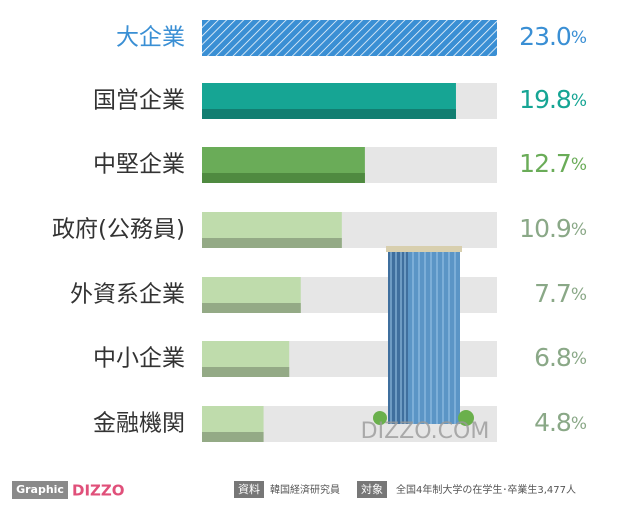 The height and width of the screenshot is (510, 626). What do you see at coordinates (139, 165) in the screenshot?
I see `category-label: 中堅企業` at bounding box center [139, 165].